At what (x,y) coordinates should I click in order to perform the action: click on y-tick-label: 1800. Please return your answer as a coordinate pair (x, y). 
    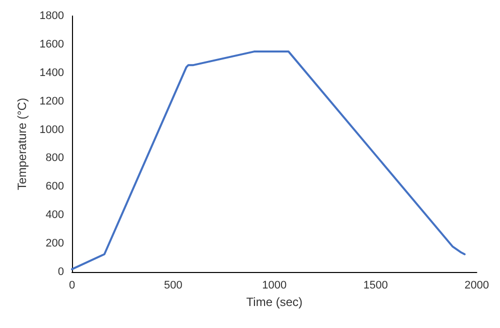
    Looking at the image, I should click on (52, 16).